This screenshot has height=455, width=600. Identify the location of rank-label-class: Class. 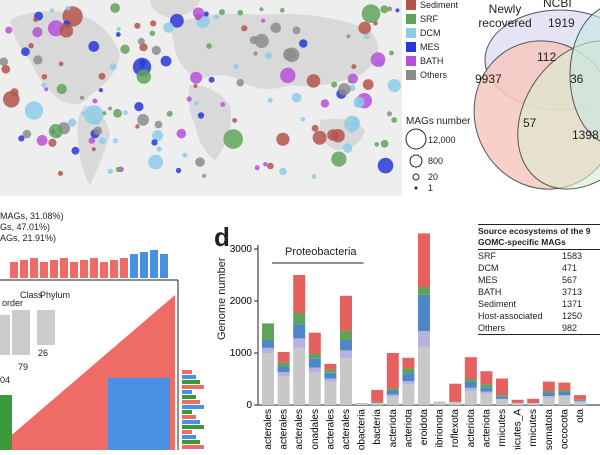
(31, 295).